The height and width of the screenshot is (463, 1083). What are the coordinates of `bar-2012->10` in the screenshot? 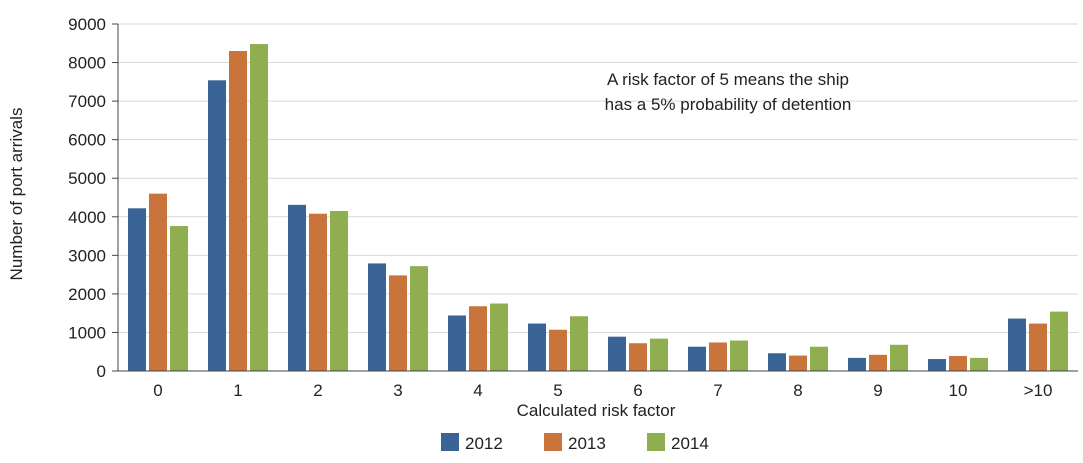 It's located at (1017, 344).